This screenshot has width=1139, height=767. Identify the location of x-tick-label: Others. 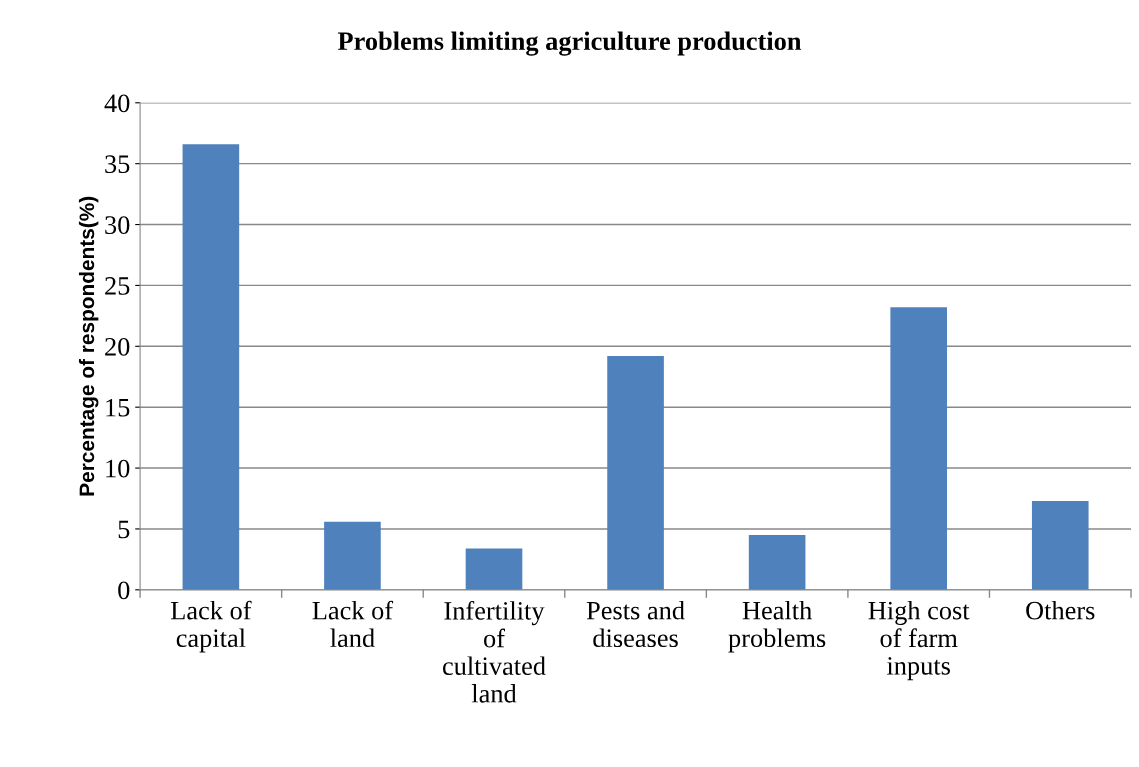
(1060, 610).